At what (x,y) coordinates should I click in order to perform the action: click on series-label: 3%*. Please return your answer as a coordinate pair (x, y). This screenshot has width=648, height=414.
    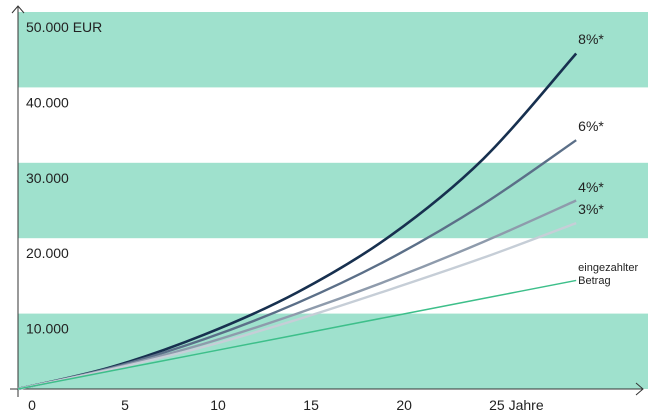
    Looking at the image, I should click on (591, 209).